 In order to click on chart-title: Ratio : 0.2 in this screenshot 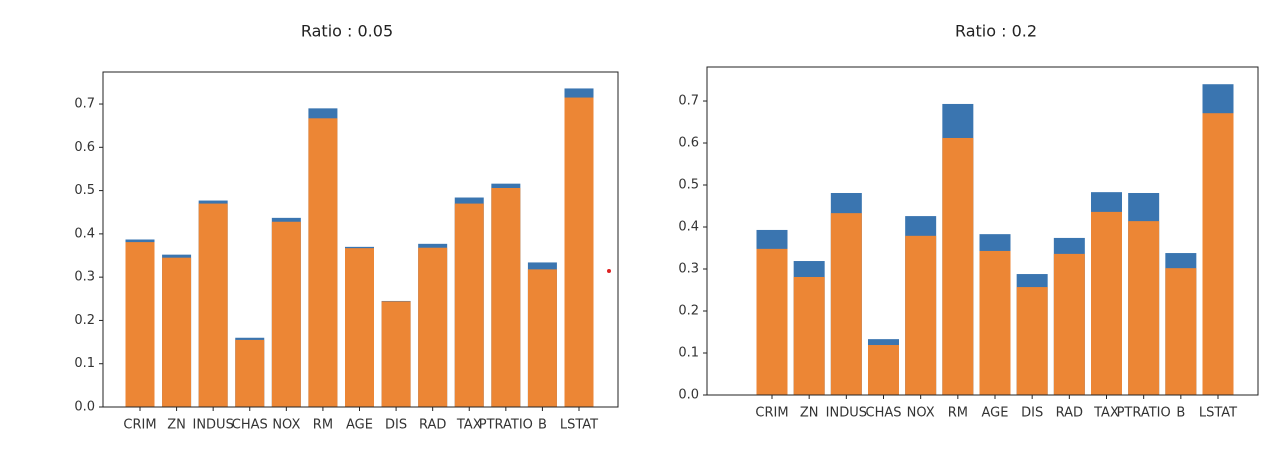, I will do `click(996, 31)`.